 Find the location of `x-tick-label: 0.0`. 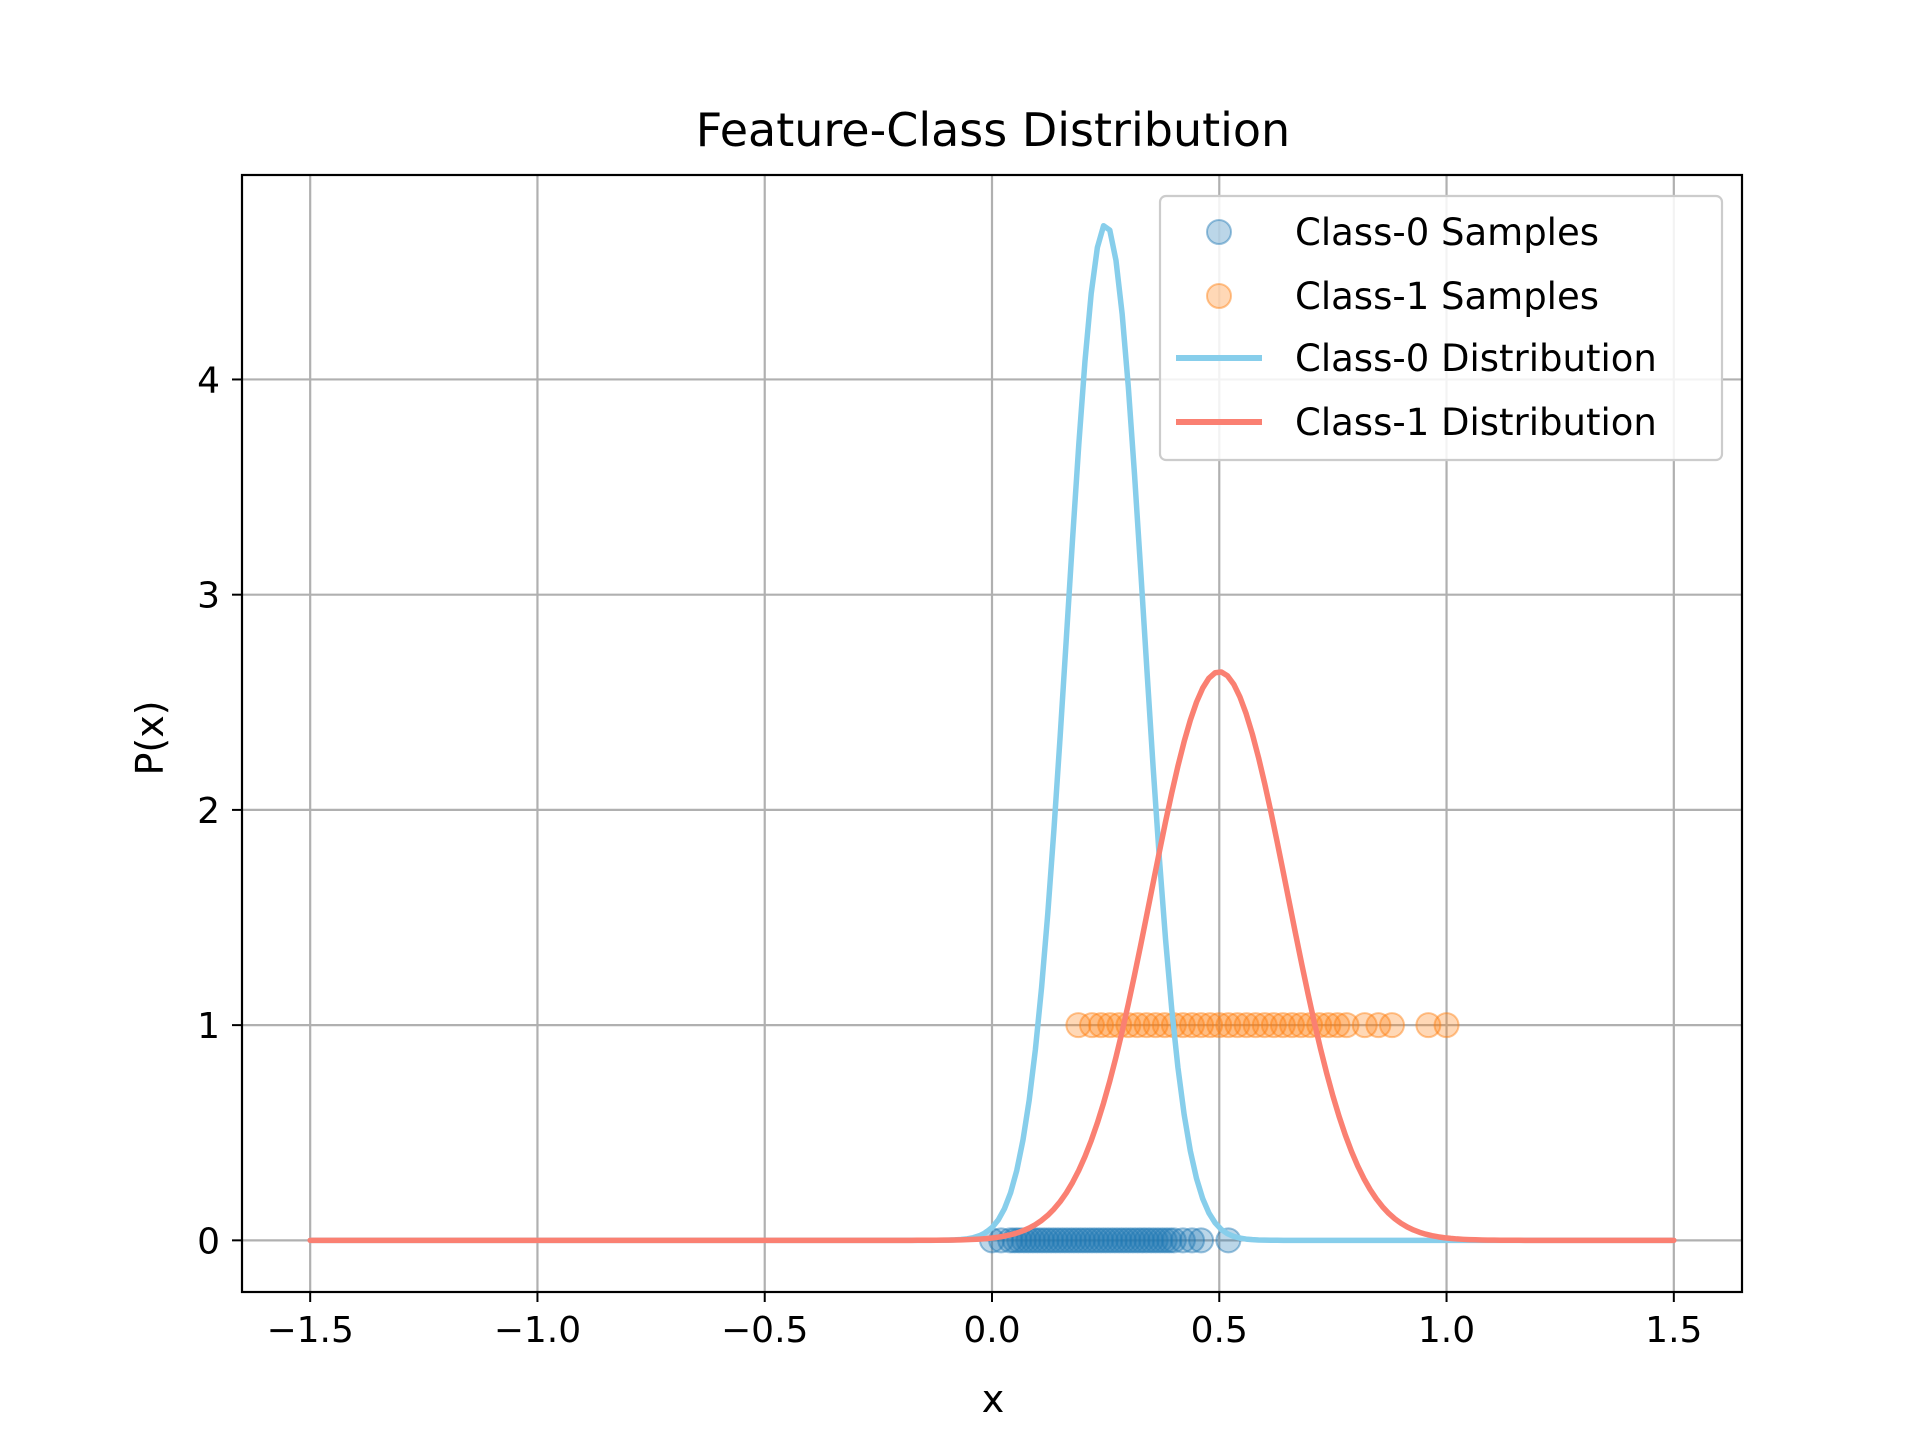

x-tick-label: 0.0 is located at coordinates (991, 1330).